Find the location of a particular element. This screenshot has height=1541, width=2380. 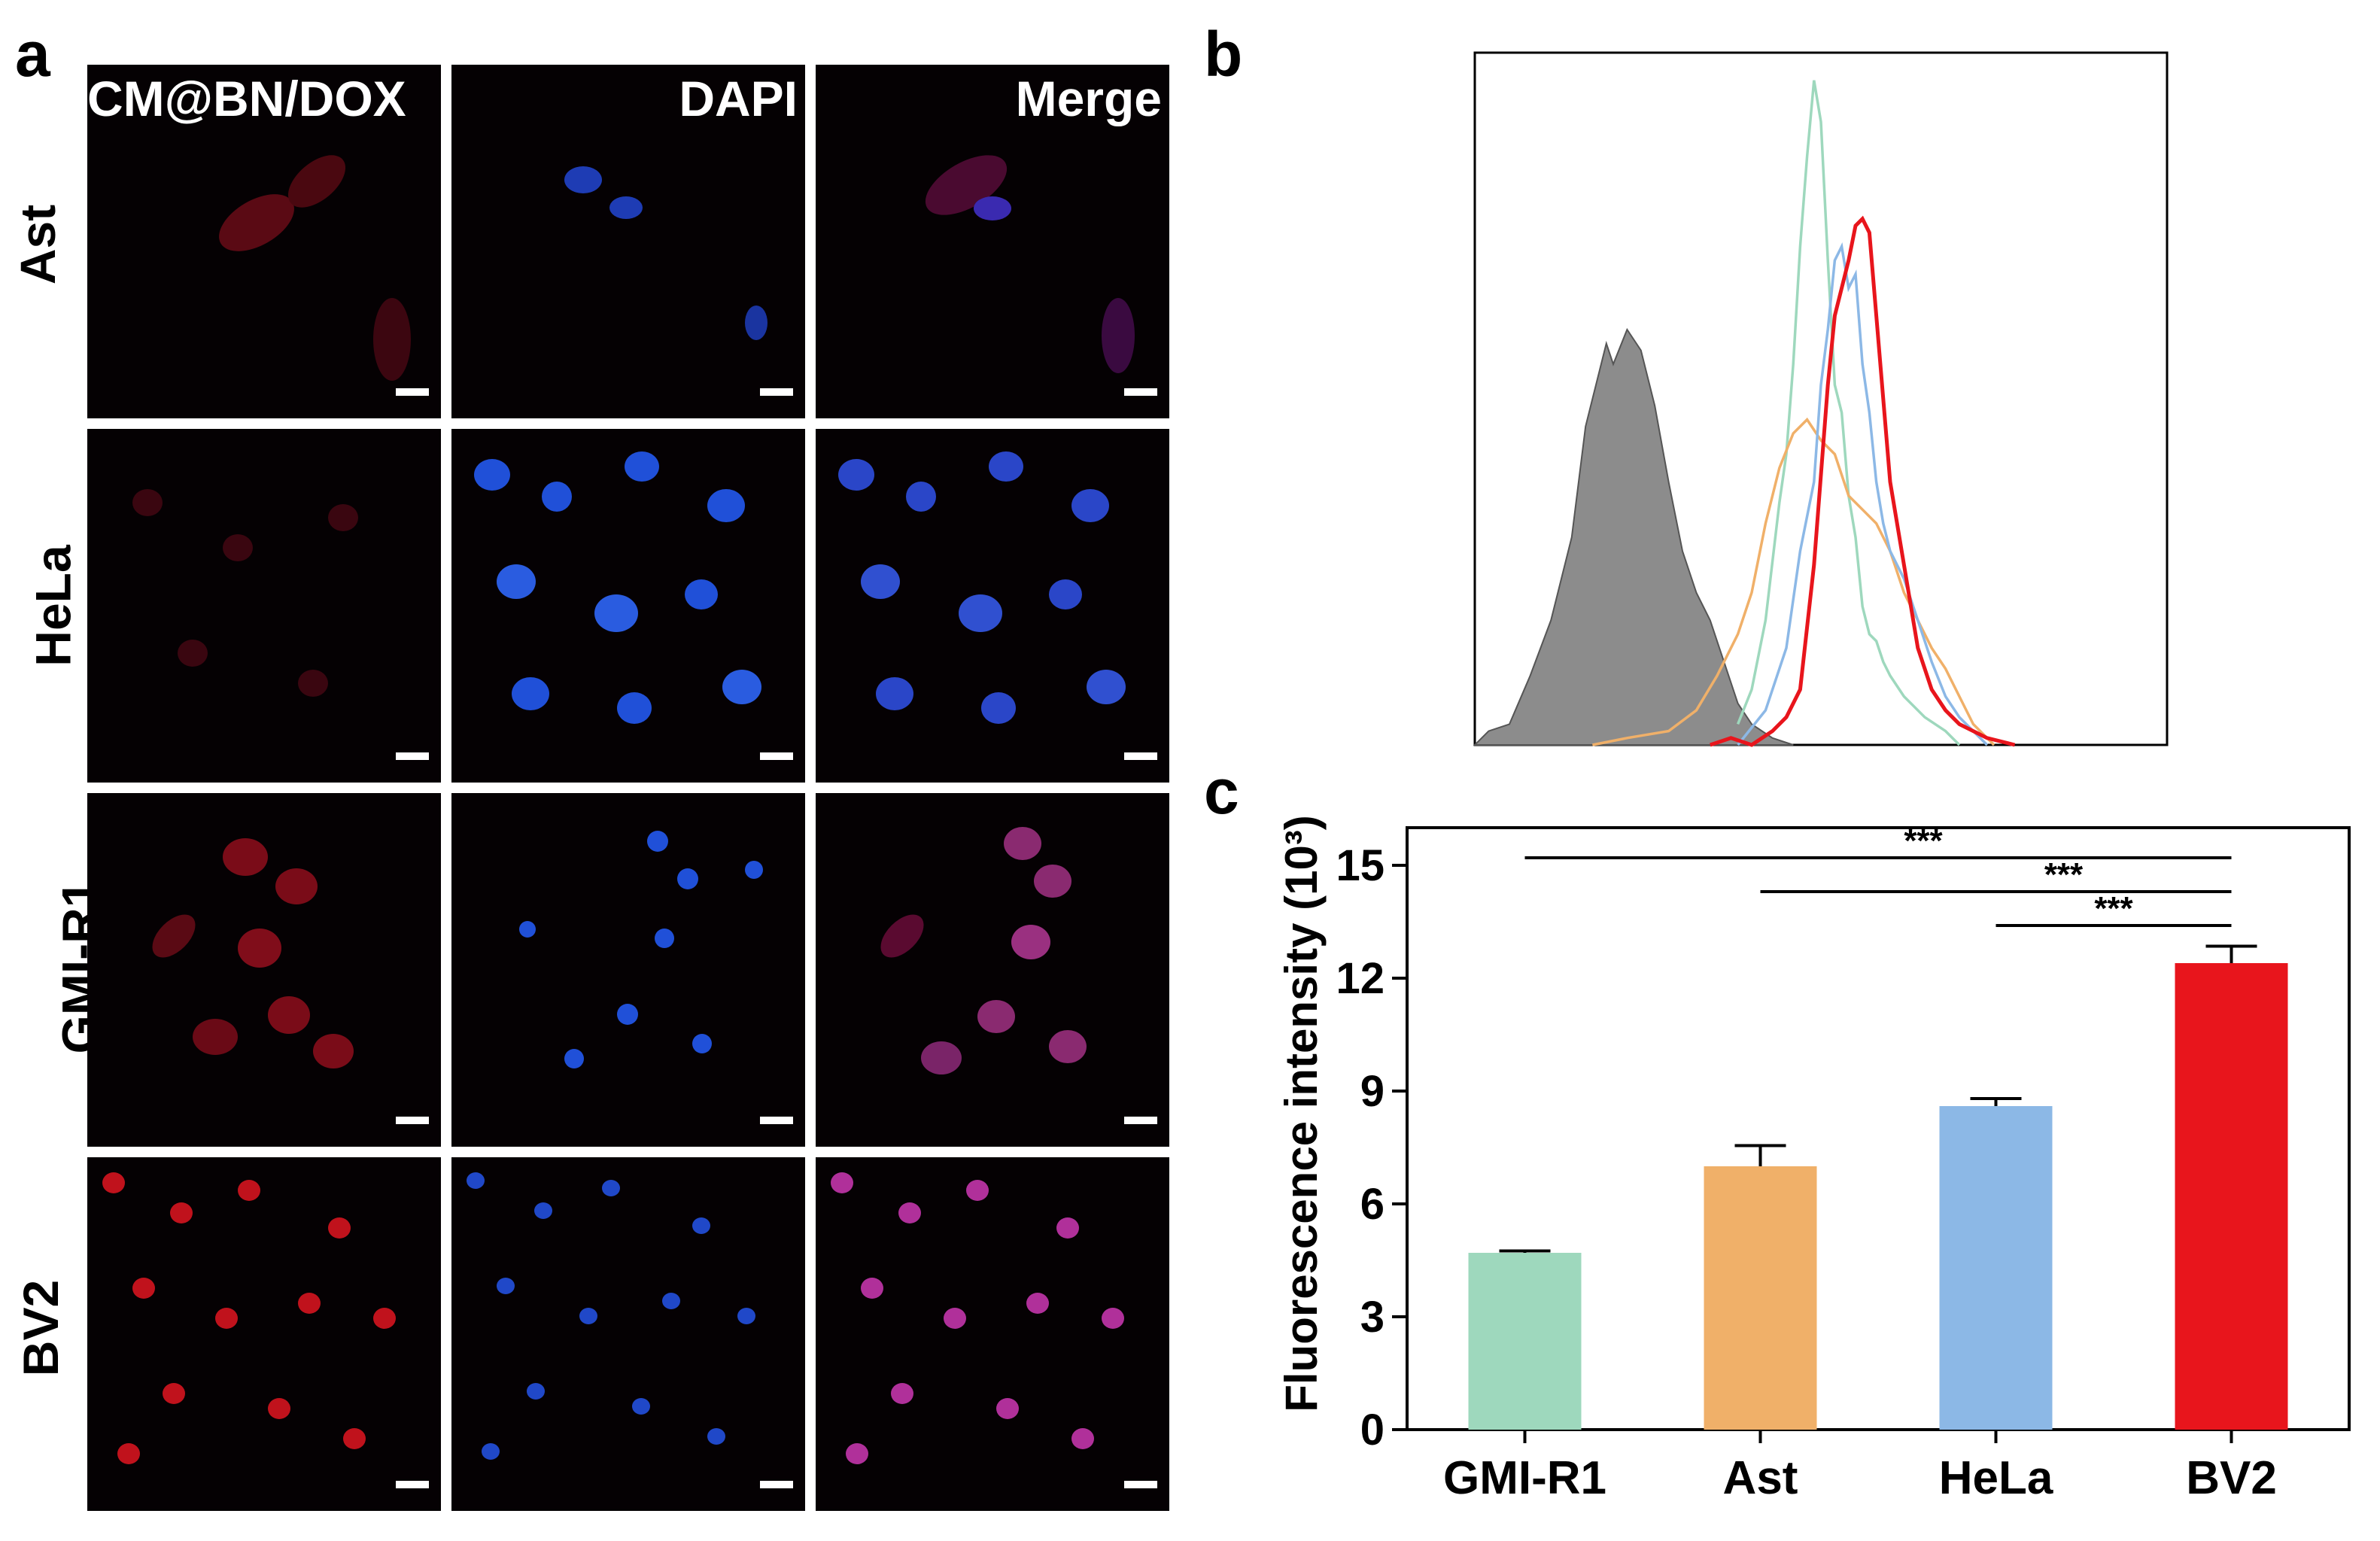

tile-ast-dapi: DAPI is located at coordinates (628, 241).